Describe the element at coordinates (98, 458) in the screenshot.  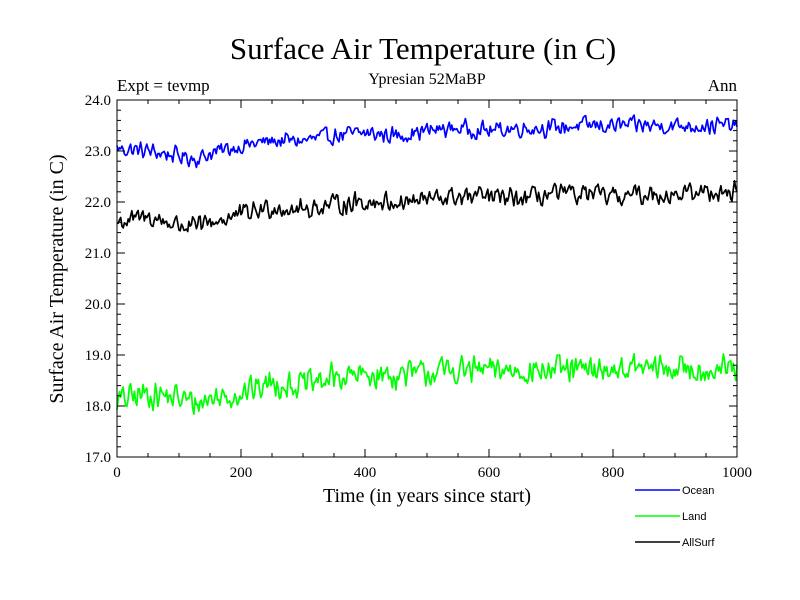
I see `y-tick-label: 17.0` at that location.